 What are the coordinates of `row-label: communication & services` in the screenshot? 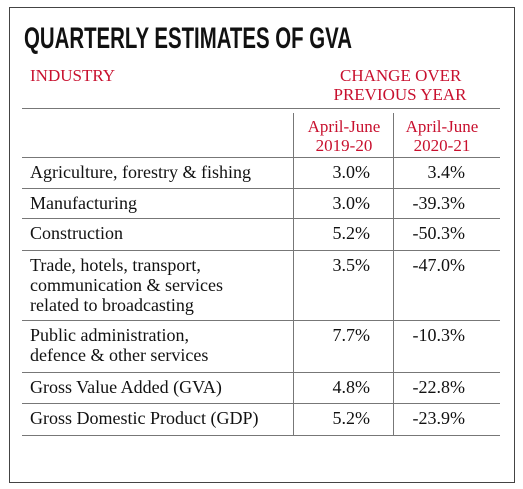 It's located at (126, 285).